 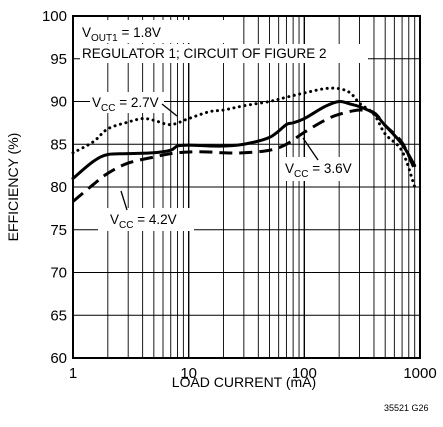 What do you see at coordinates (58, 102) in the screenshot?
I see `y-tick-label: 90` at bounding box center [58, 102].